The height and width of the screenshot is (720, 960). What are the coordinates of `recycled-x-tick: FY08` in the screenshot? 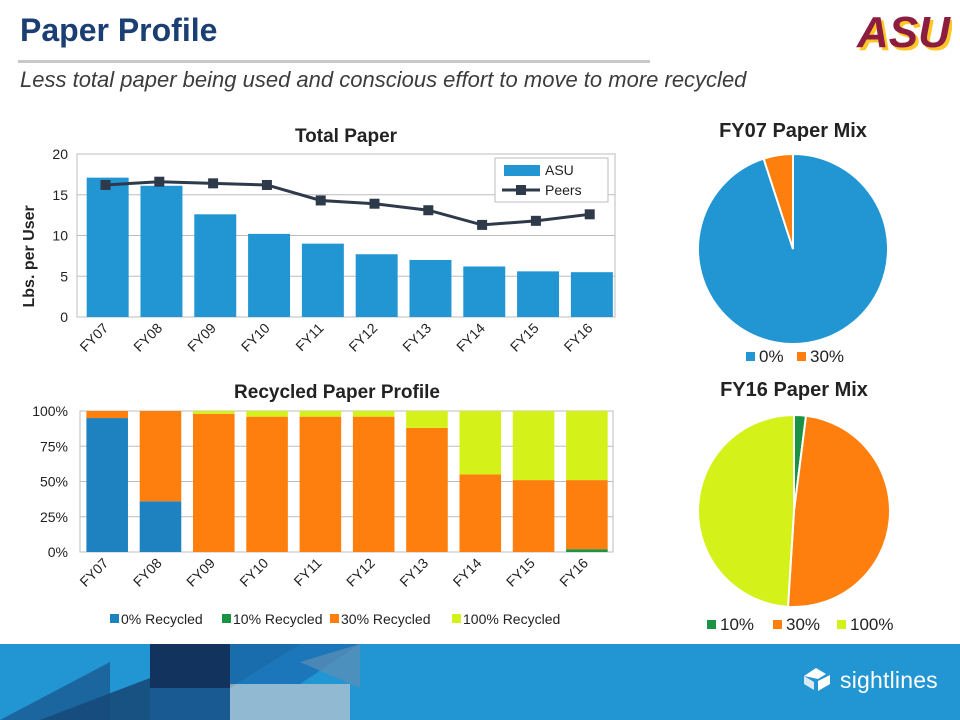 It's located at (147, 572).